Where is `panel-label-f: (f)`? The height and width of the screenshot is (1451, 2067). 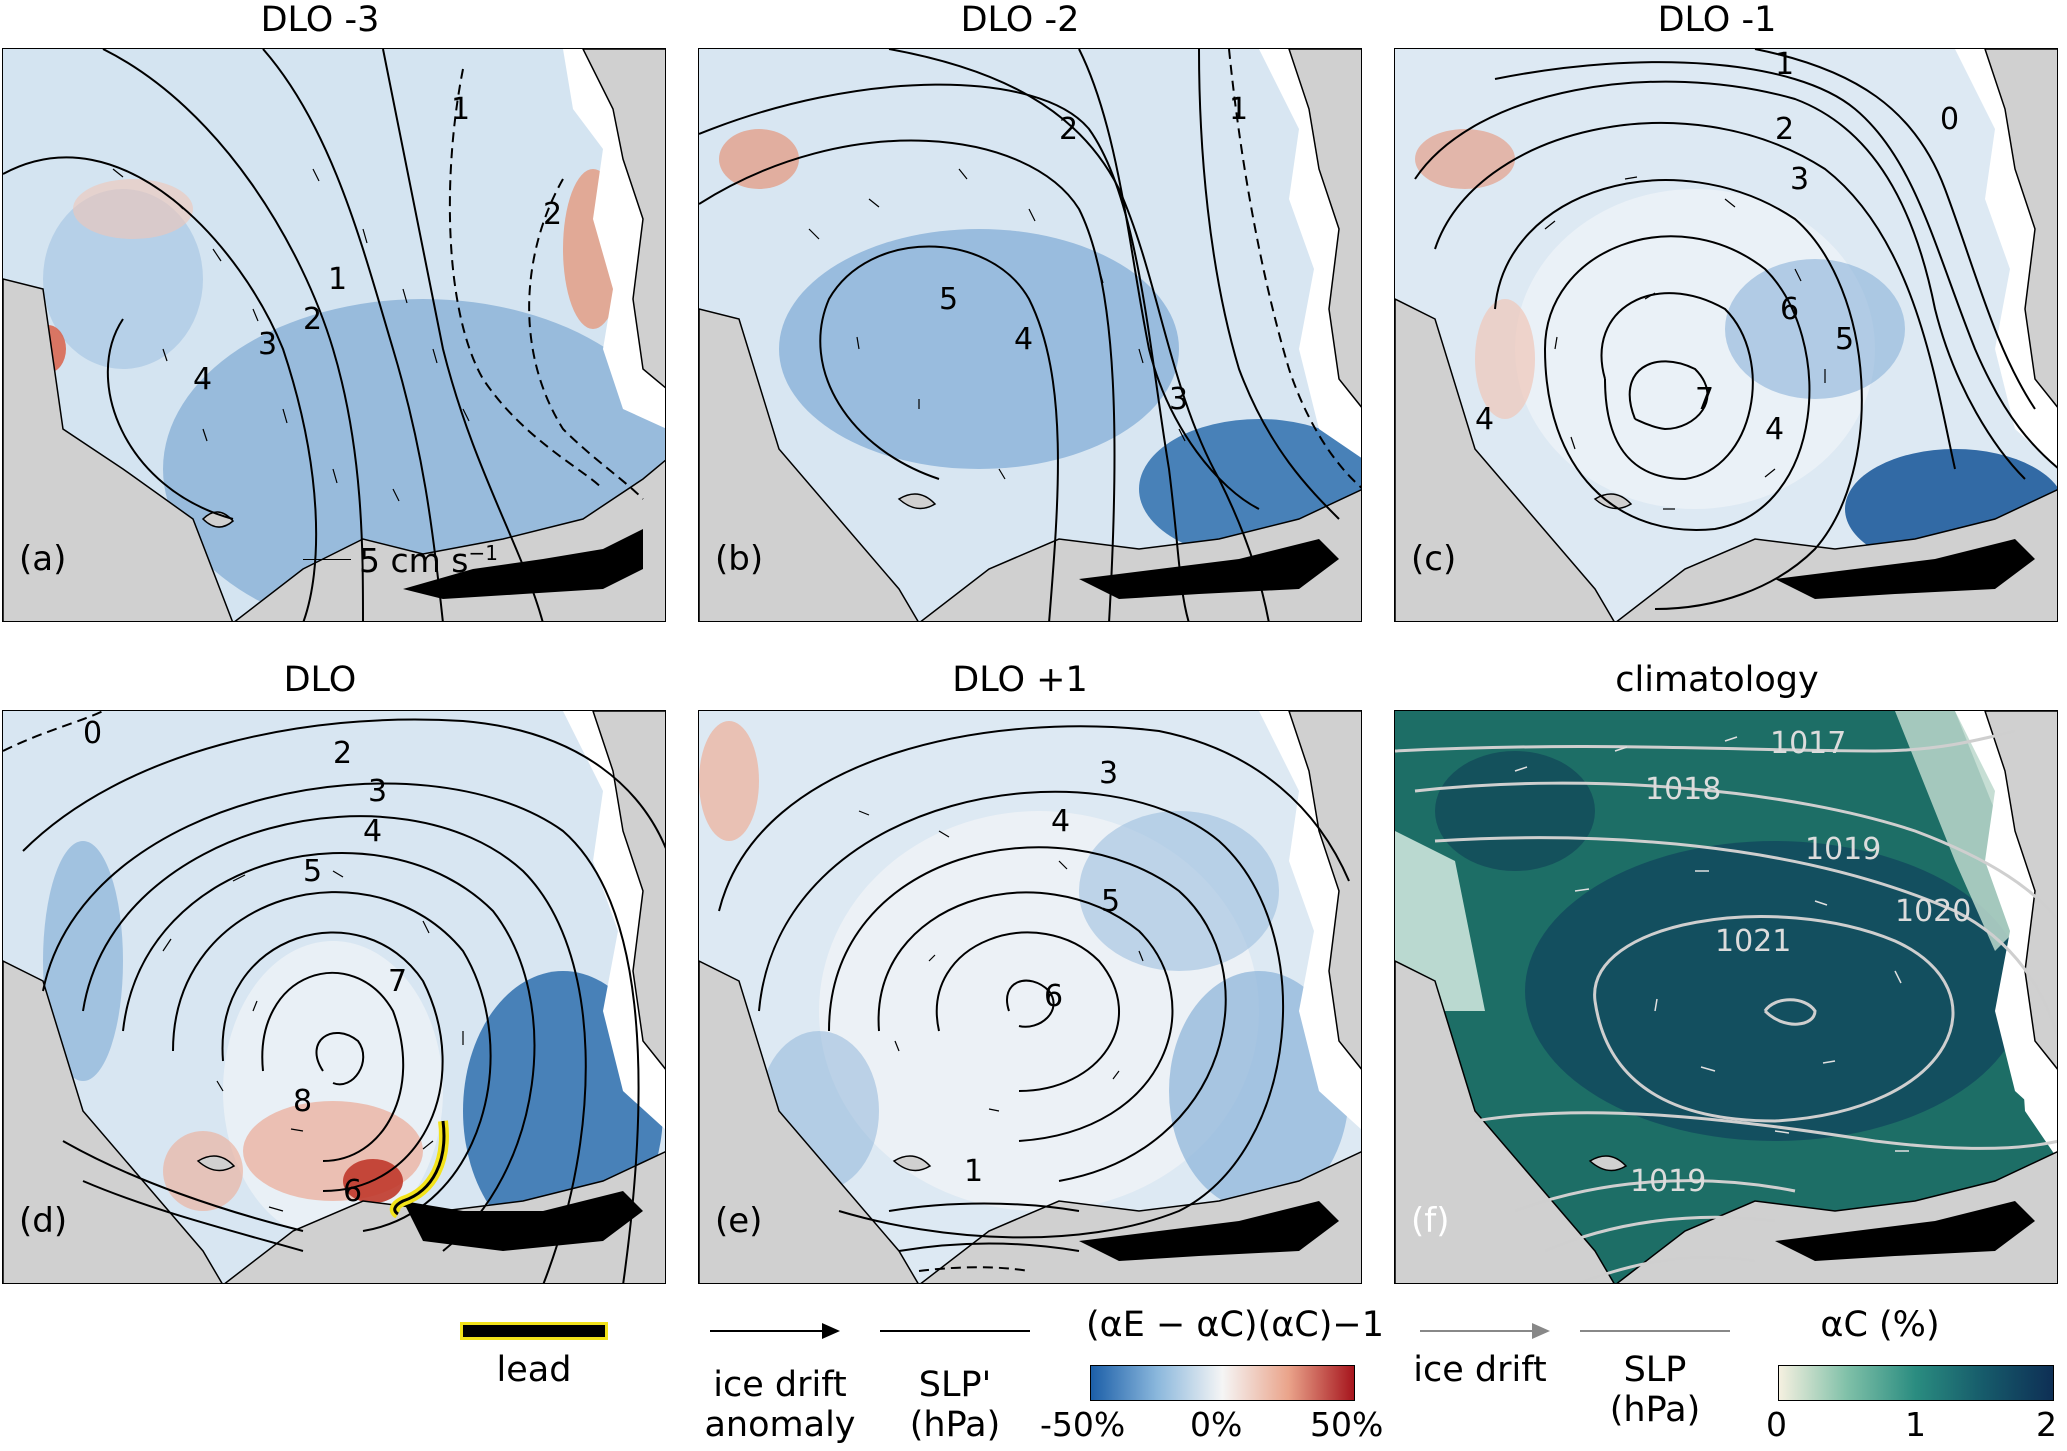 panel-label-f: (f) is located at coordinates (1430, 1221).